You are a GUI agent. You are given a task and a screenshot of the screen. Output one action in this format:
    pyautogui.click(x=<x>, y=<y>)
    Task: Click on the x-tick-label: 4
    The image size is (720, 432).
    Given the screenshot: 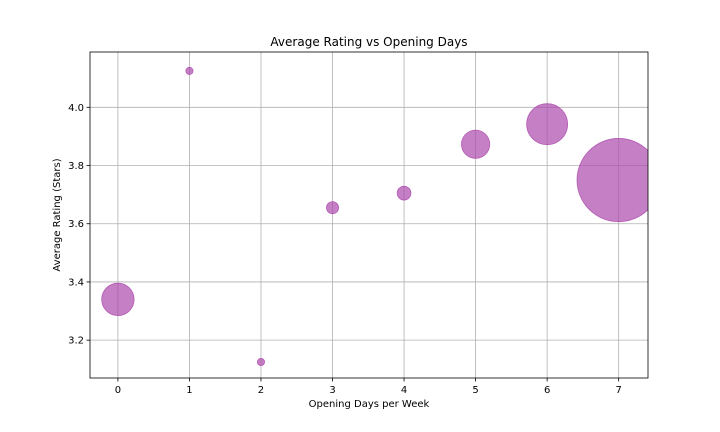 What is the action you would take?
    pyautogui.click(x=404, y=390)
    